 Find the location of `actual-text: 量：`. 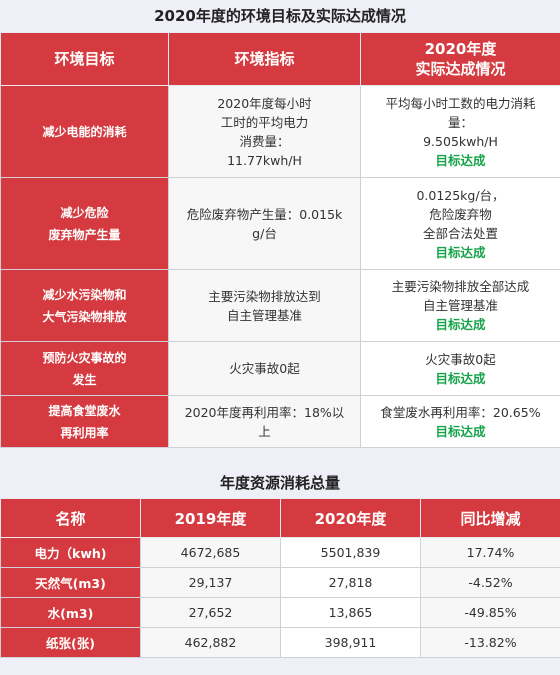

actual-text: 量： is located at coordinates (460, 122).